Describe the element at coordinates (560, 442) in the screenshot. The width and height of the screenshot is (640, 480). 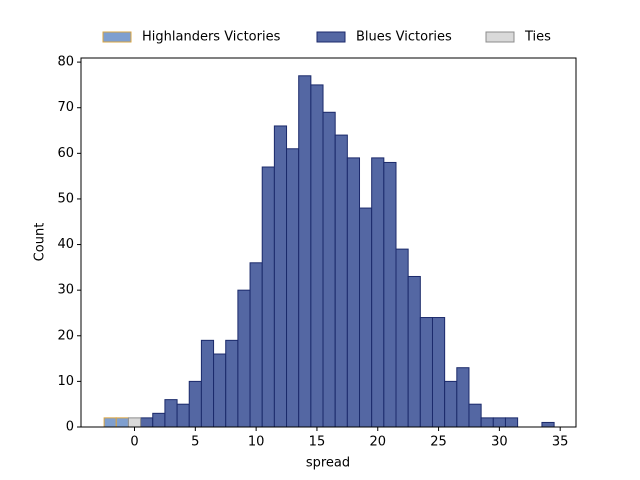
I see `x-tick-label: 35` at that location.